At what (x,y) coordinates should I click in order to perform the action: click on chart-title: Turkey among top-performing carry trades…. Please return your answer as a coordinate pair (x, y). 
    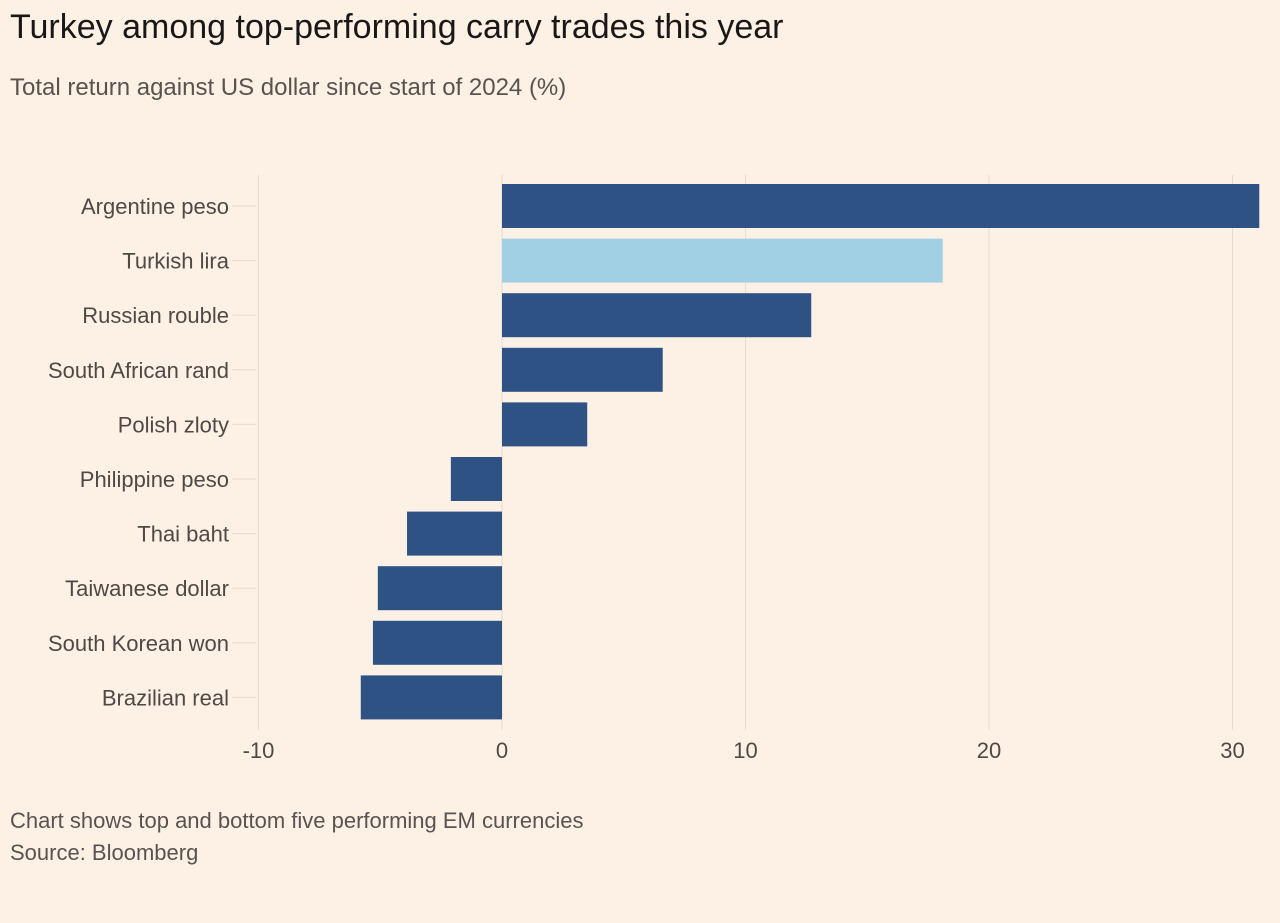
    Looking at the image, I should click on (397, 27).